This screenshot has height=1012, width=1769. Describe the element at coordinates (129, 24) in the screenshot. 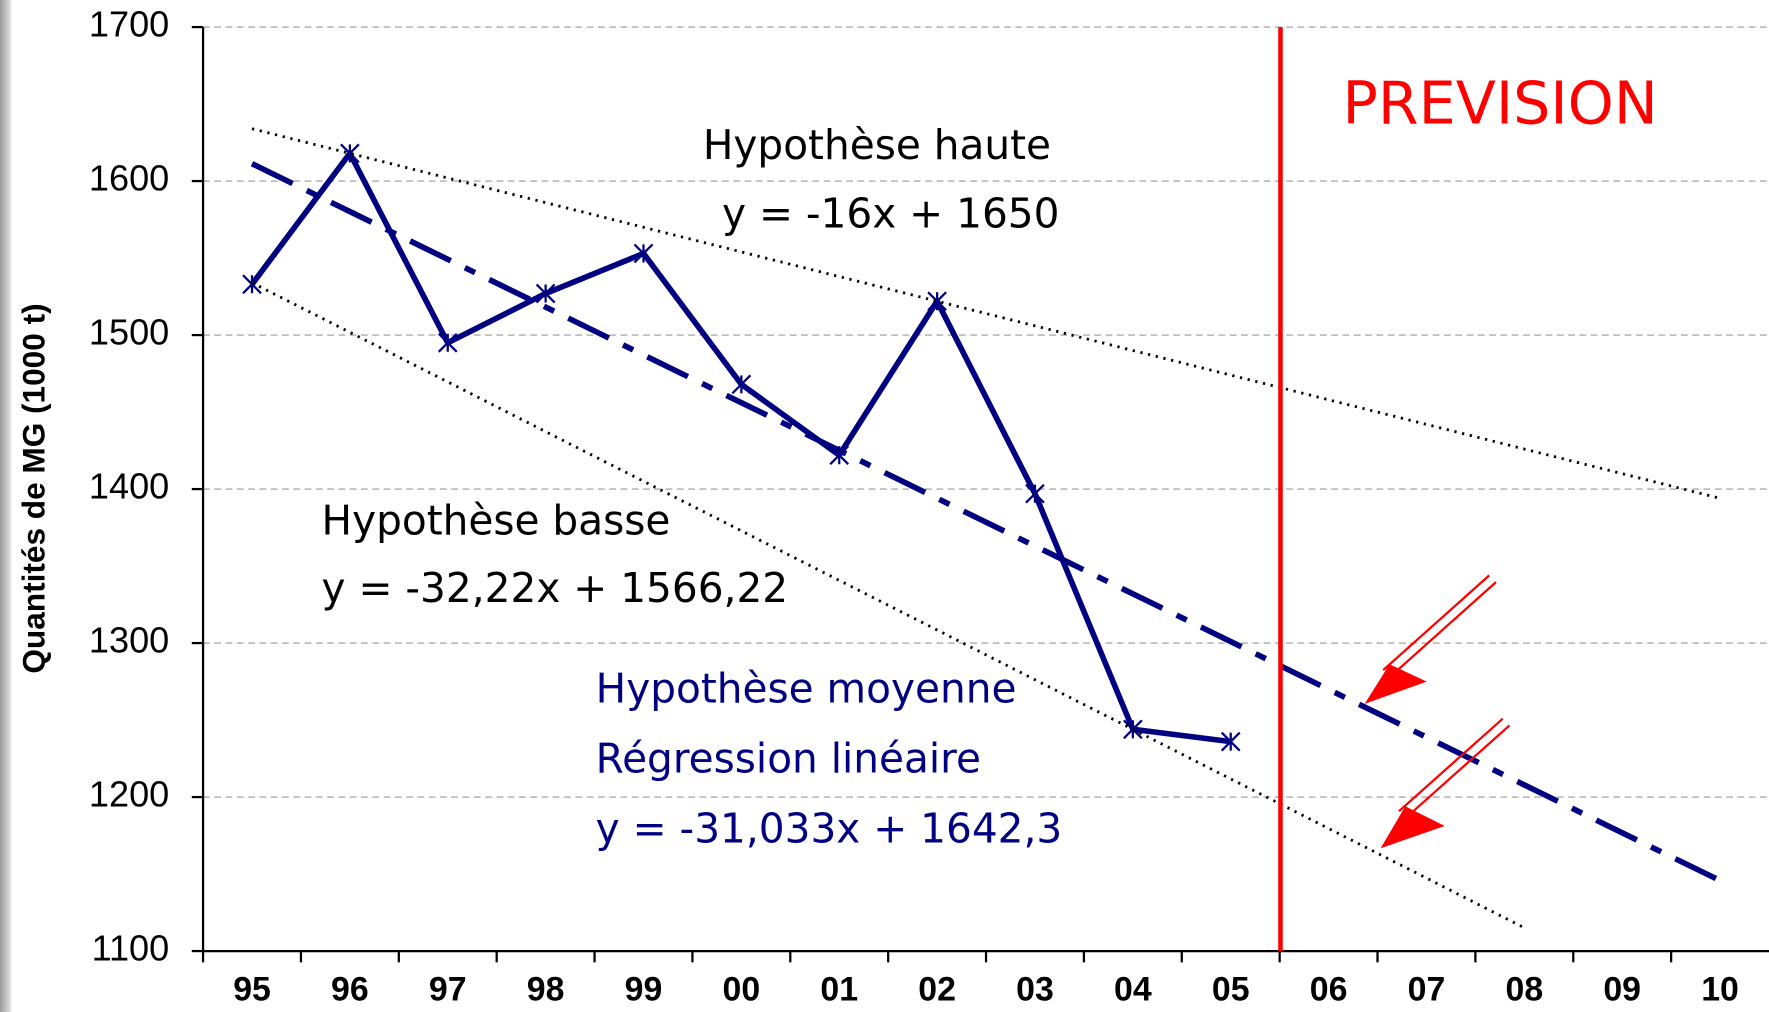

I see `y-tick-label: 1700` at that location.